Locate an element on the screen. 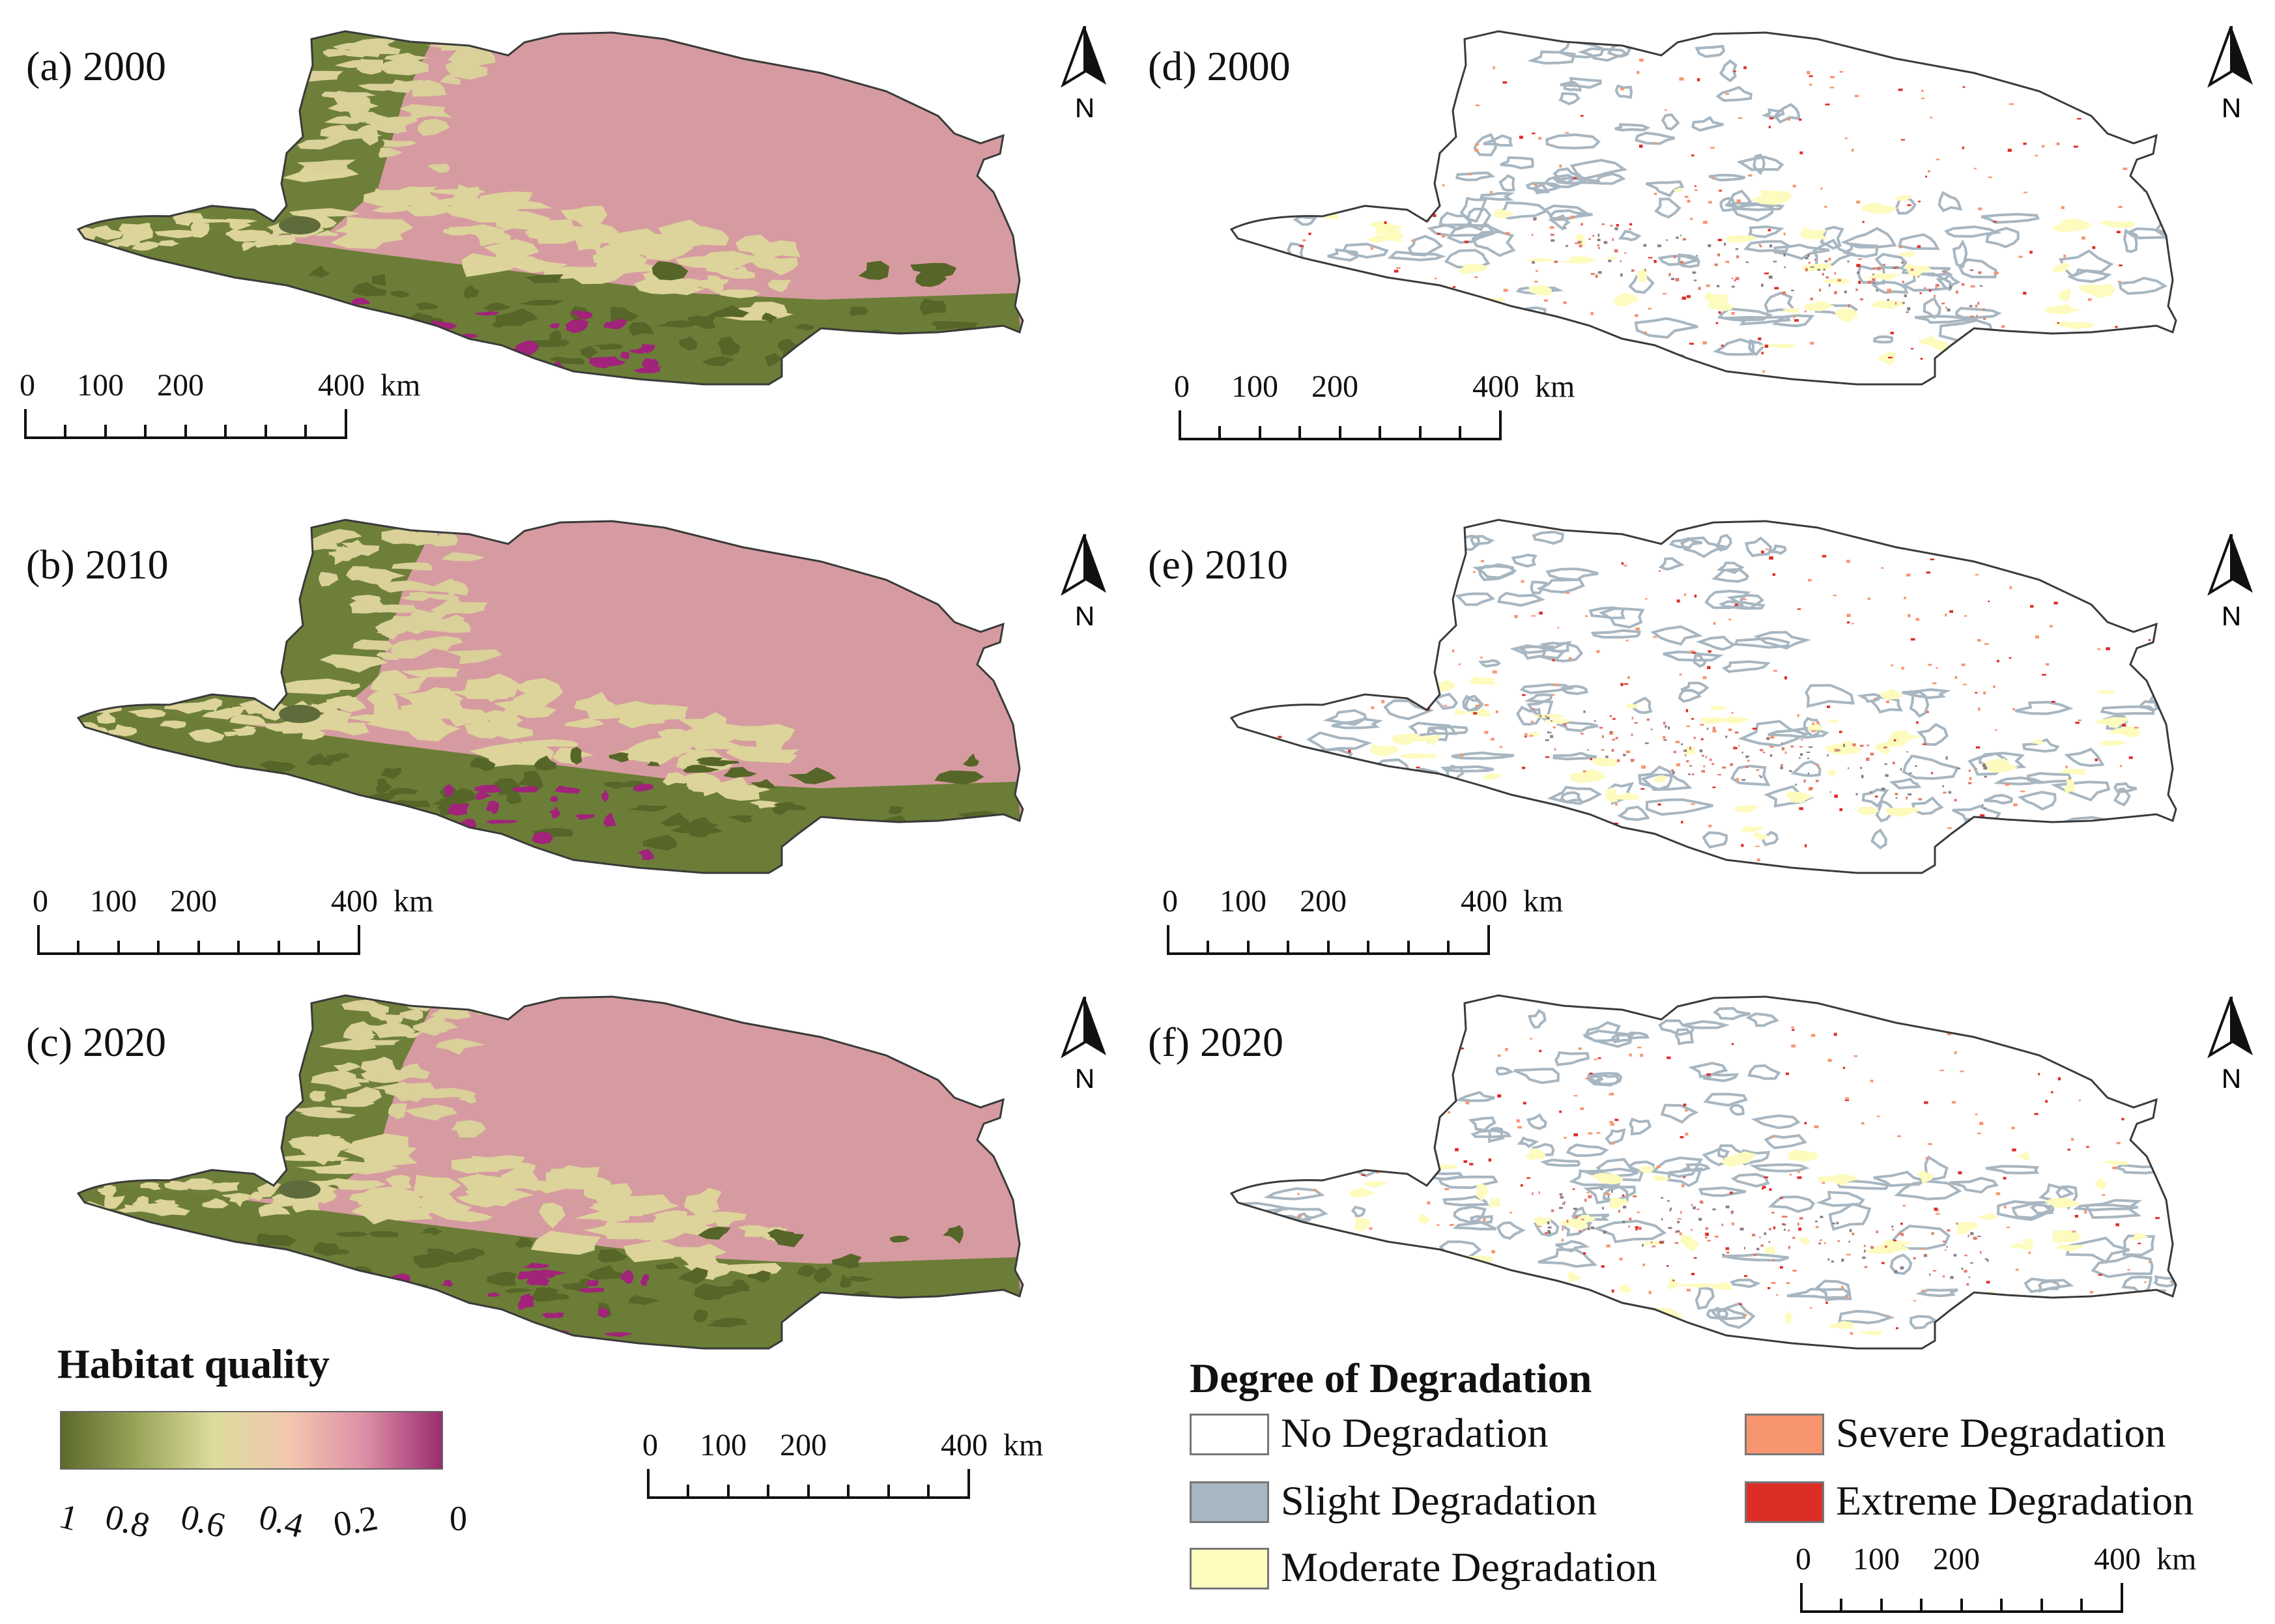  habitat-color-ramp is located at coordinates (251, 1441).